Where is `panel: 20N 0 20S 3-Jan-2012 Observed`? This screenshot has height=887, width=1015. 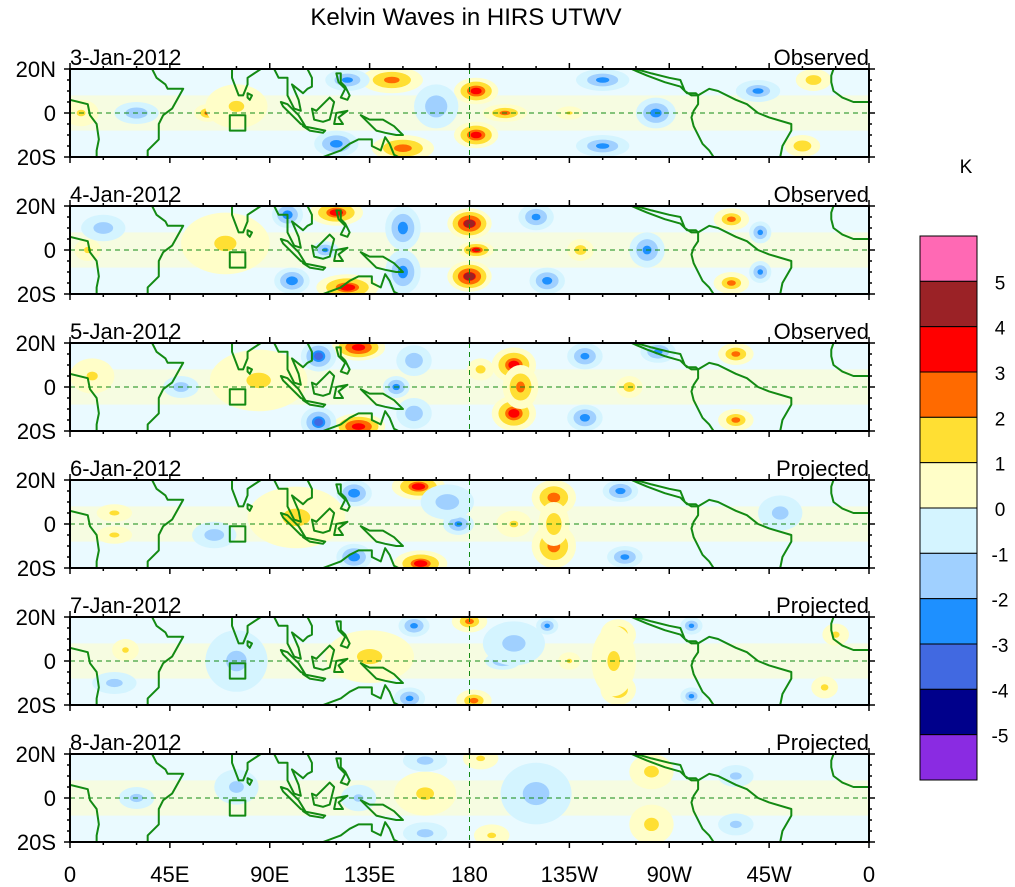
panel: 20N 0 20S 3-Jan-2012 Observed is located at coordinates (445, 107).